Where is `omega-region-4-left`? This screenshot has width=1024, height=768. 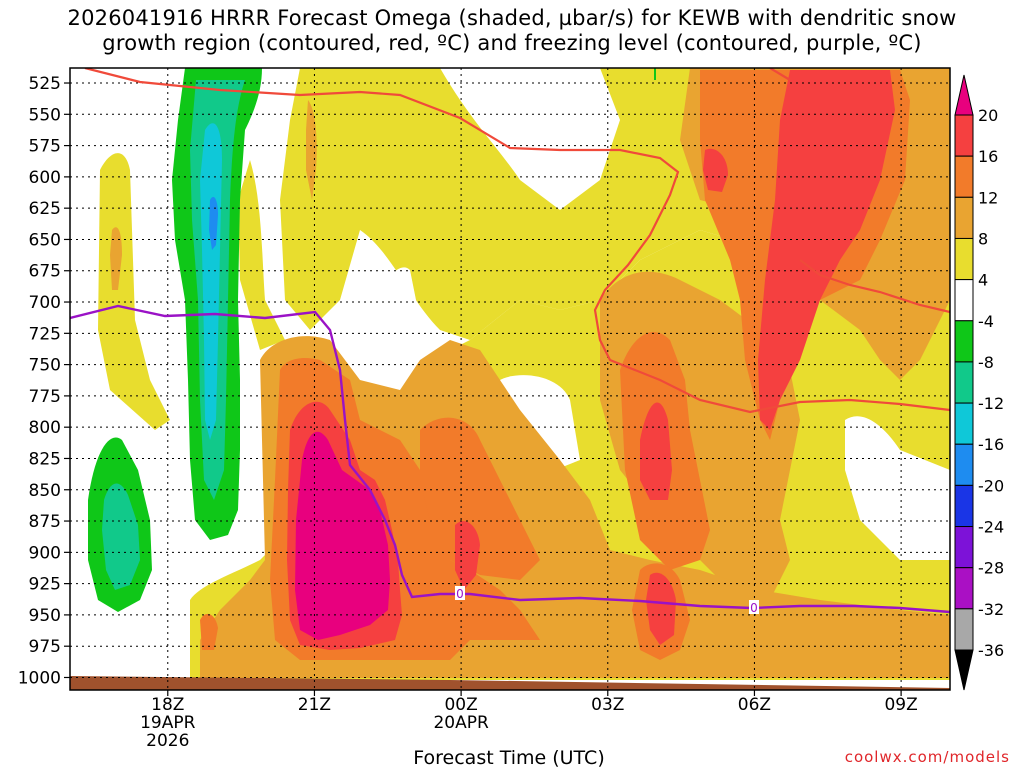
omega-region-4-left is located at coordinates (134, 291).